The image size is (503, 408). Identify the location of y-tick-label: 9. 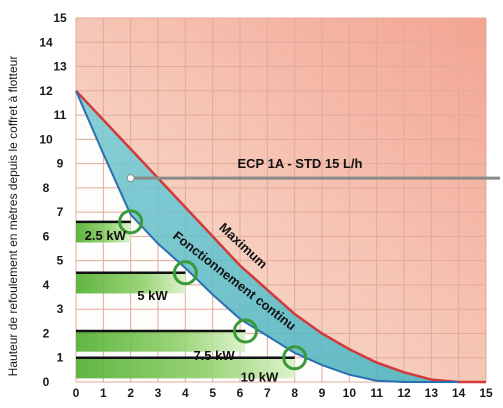
(60, 164).